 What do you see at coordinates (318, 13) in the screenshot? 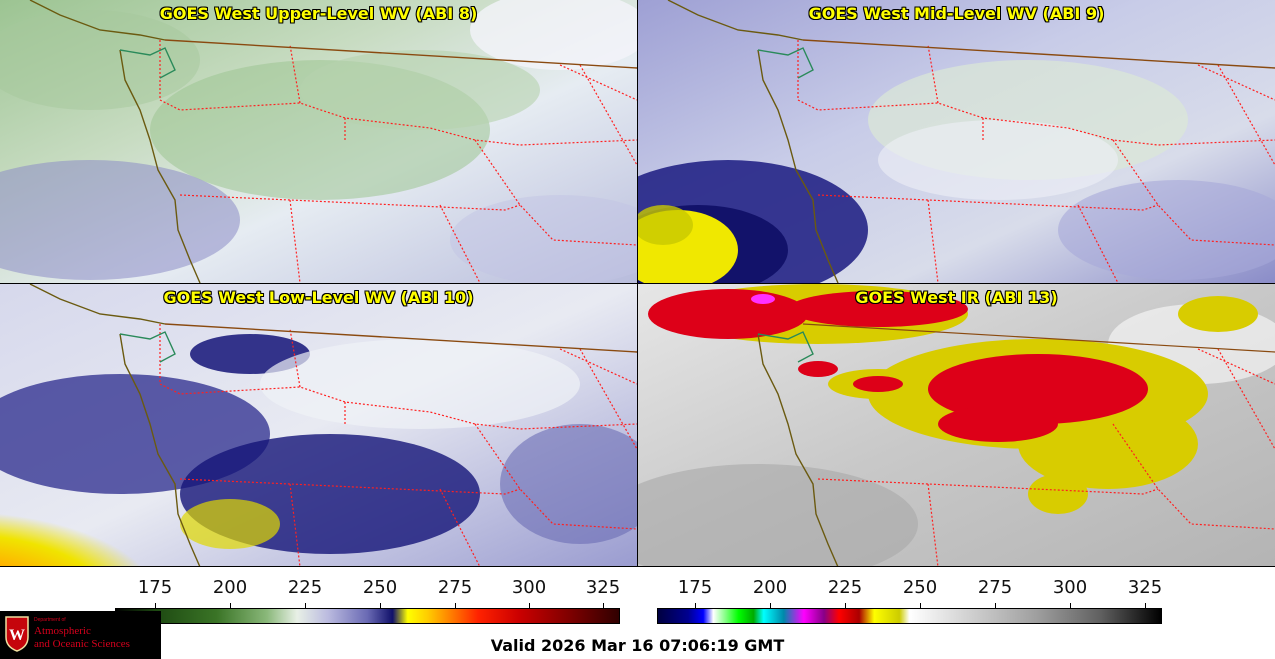
I see `panel-title: GOES West Upper-Level WV (ABI 8)` at bounding box center [318, 13].